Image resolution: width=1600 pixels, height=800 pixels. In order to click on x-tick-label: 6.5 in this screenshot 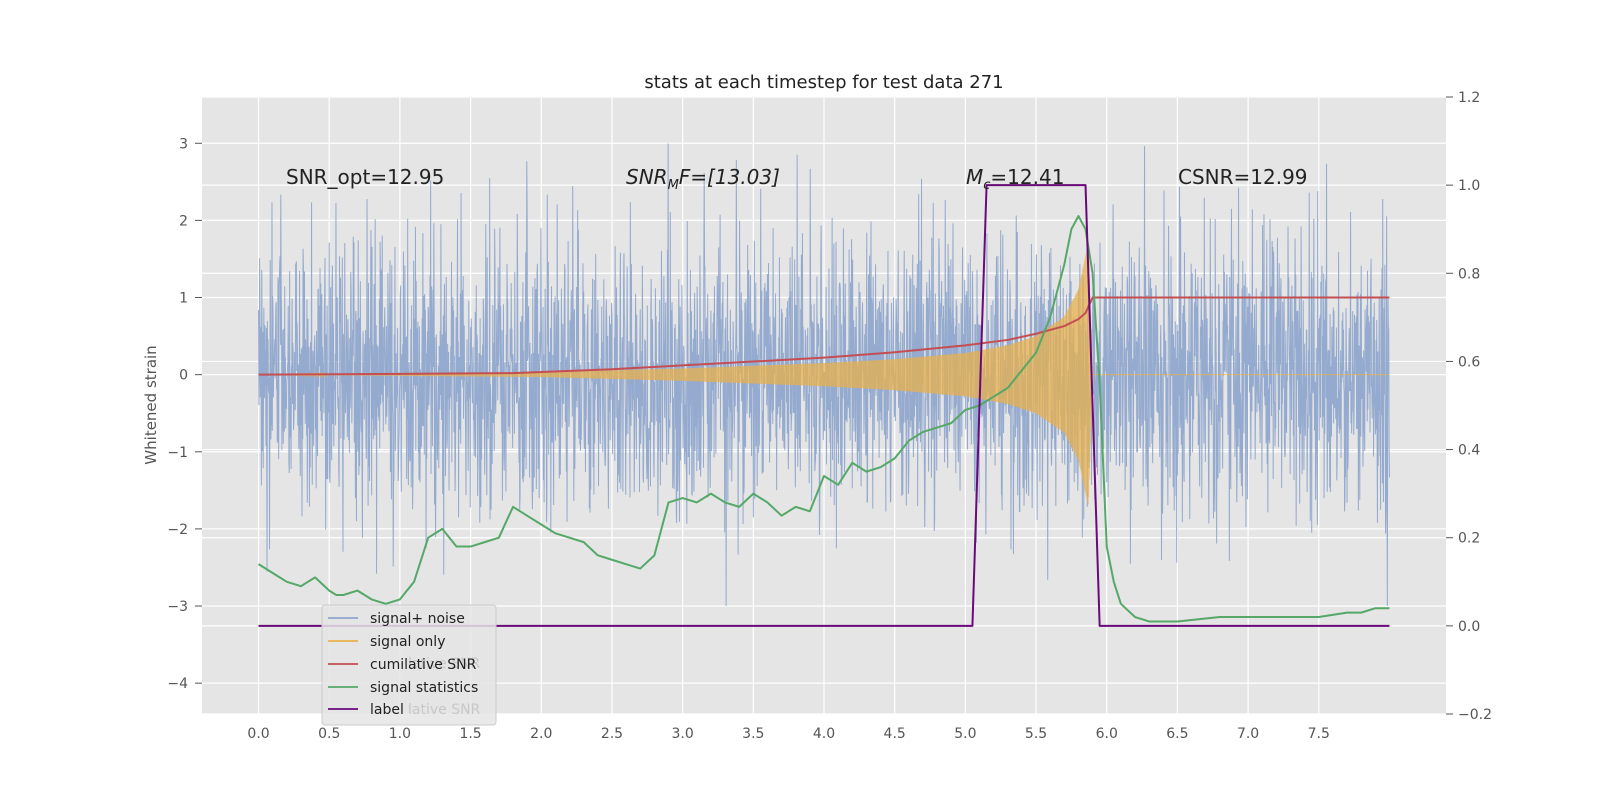, I will do `click(1177, 734)`.